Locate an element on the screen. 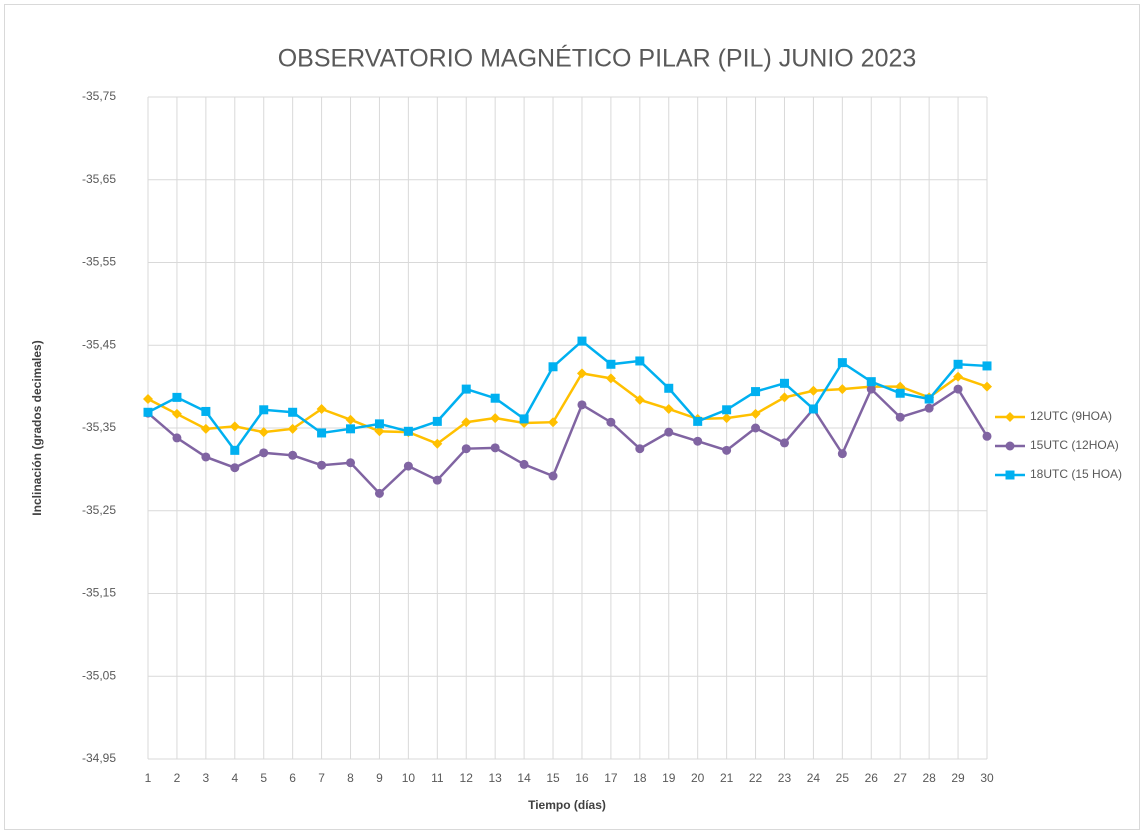 This screenshot has height=834, width=1144. y-tick-label: -34,95 is located at coordinates (99, 758).